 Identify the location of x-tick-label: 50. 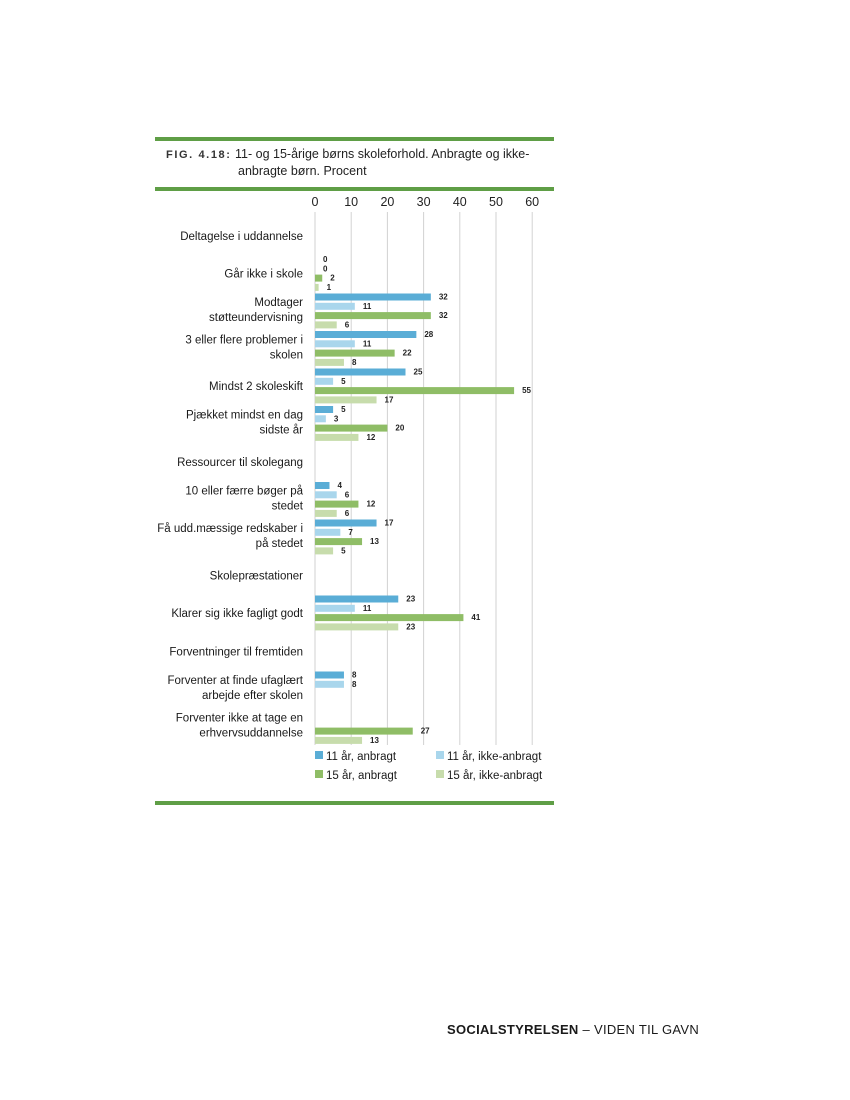
(496, 202).